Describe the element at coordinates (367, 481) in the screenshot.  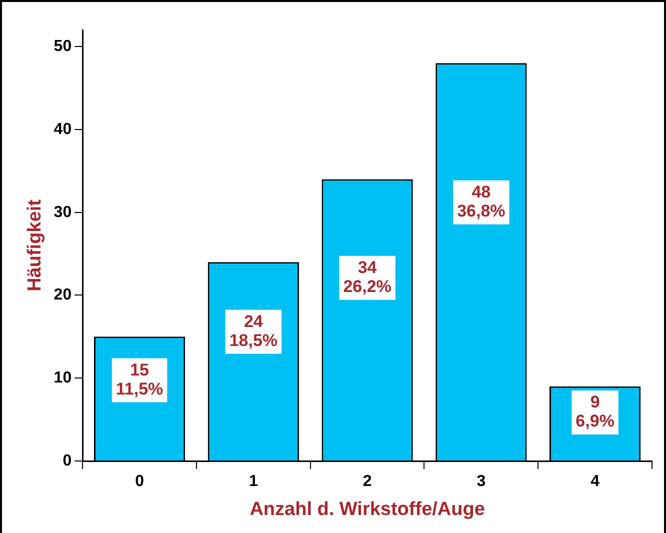
I see `x-tick-label: 2` at that location.